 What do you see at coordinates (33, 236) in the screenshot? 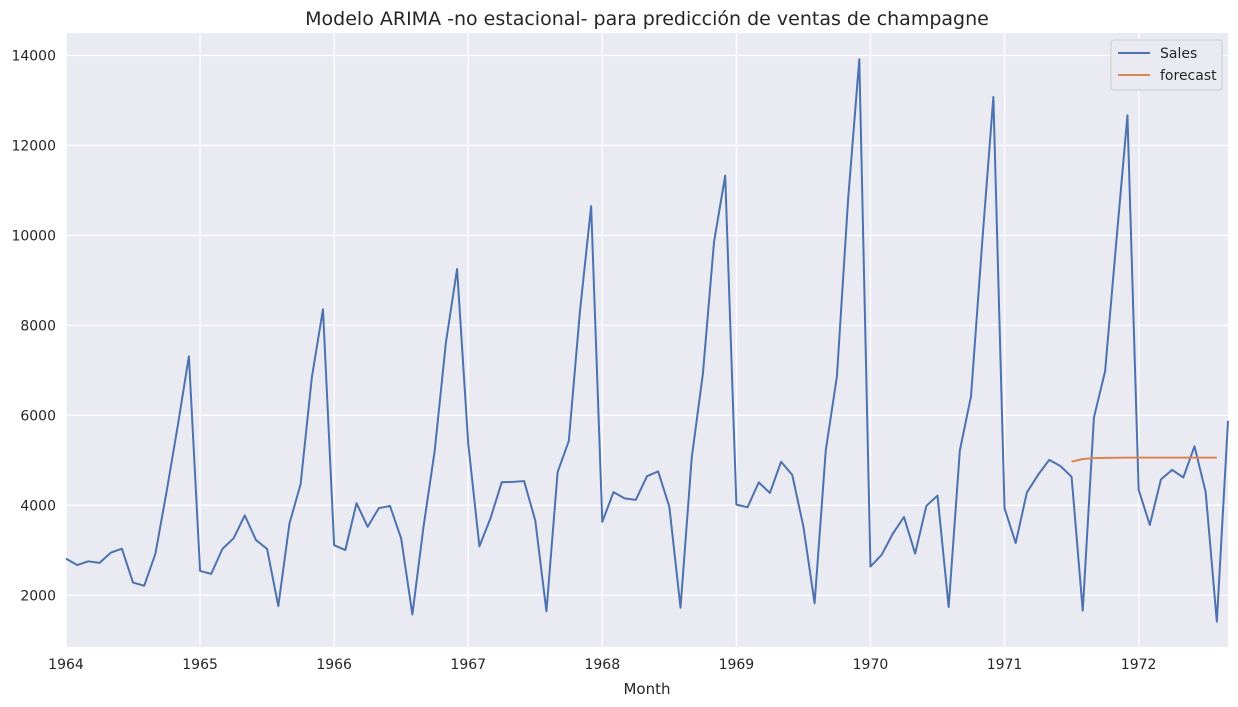
I see `y-tick-label: 10000` at bounding box center [33, 236].